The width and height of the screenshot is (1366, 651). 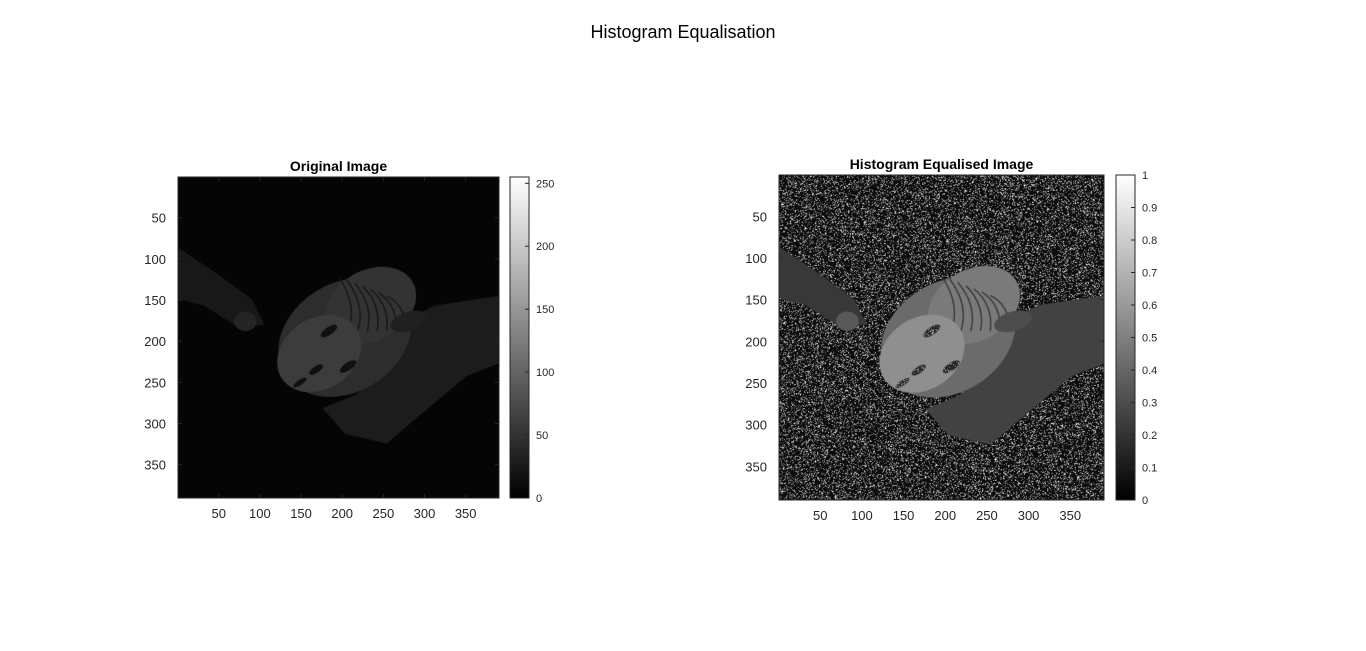 What do you see at coordinates (338, 166) in the screenshot?
I see `axes-title: Original Image` at bounding box center [338, 166].